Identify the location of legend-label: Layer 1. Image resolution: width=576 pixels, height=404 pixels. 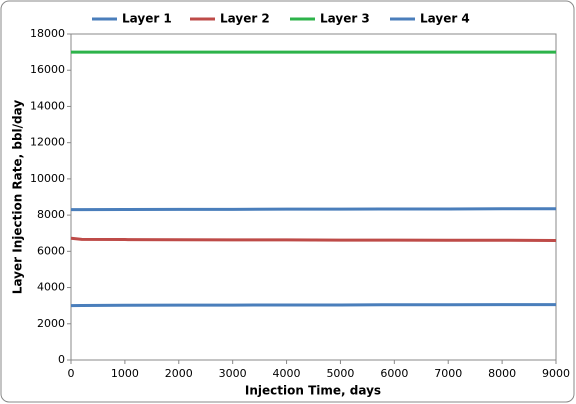
(147, 19).